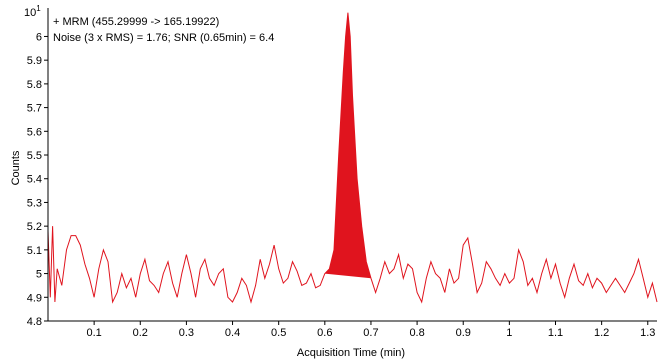  I want to click on annotation-mrm: + MRM (455.29999 -> 165.19922), so click(136, 22).